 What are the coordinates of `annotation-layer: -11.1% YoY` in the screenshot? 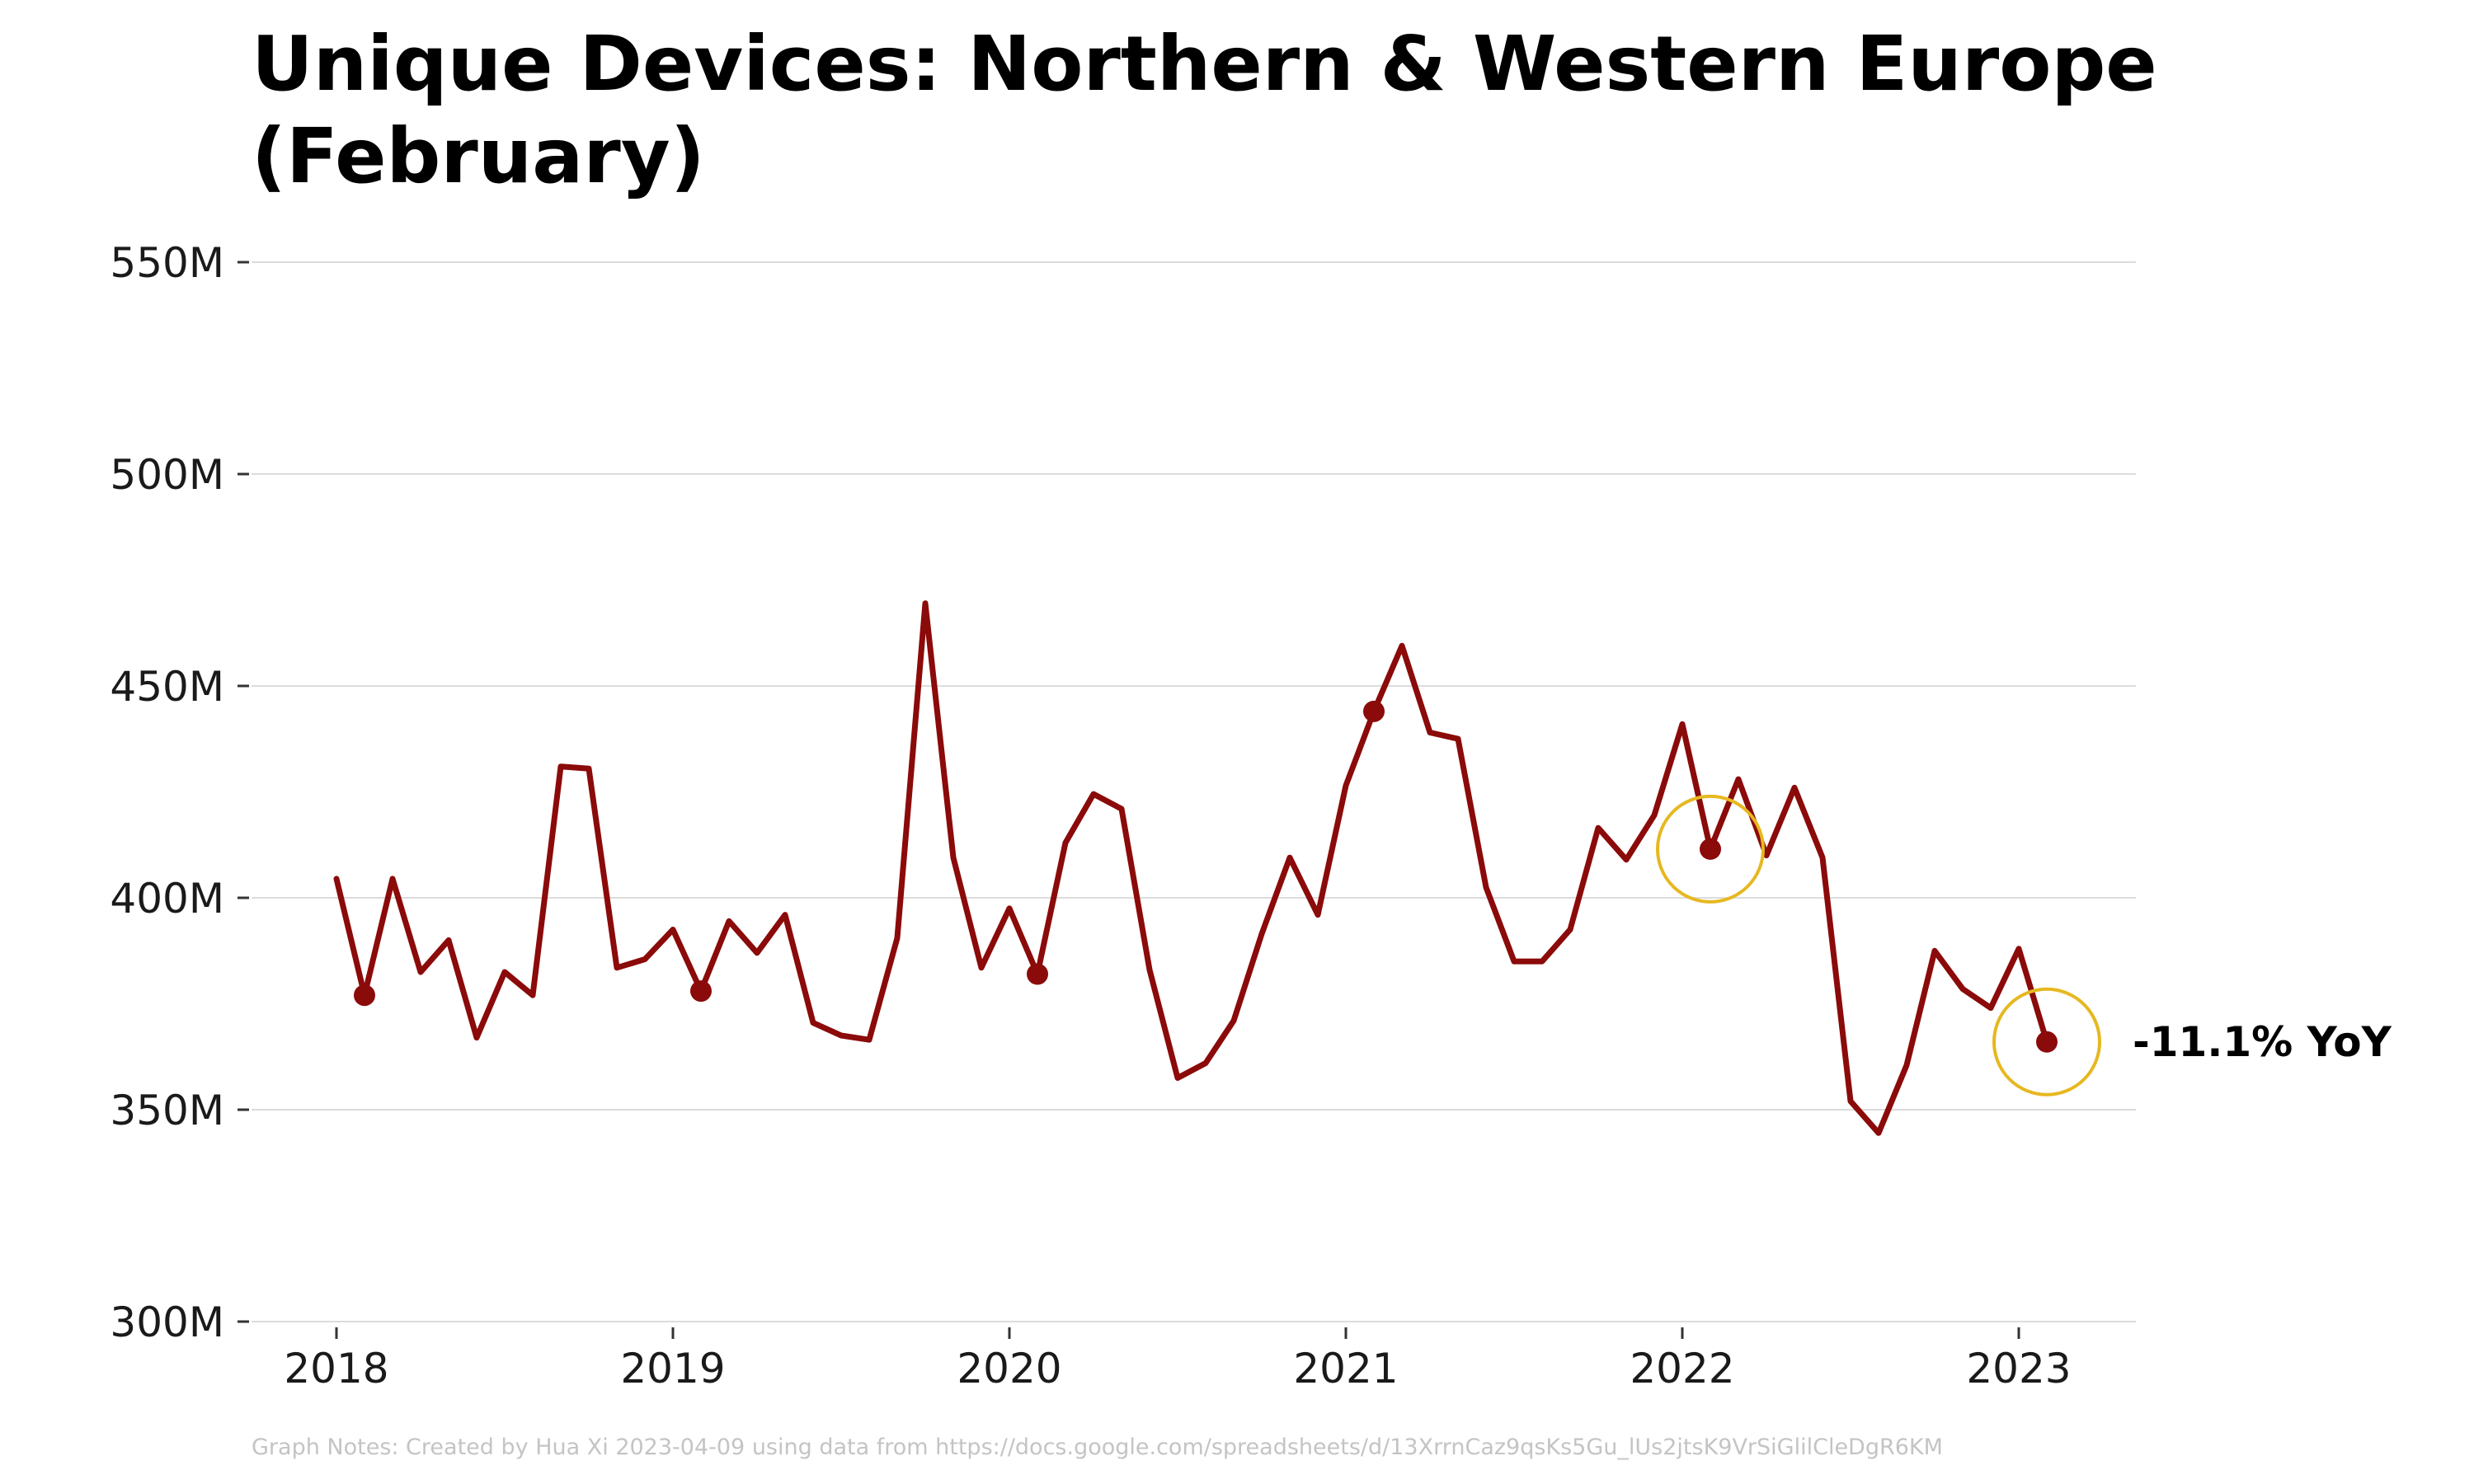 It's located at (2024, 945).